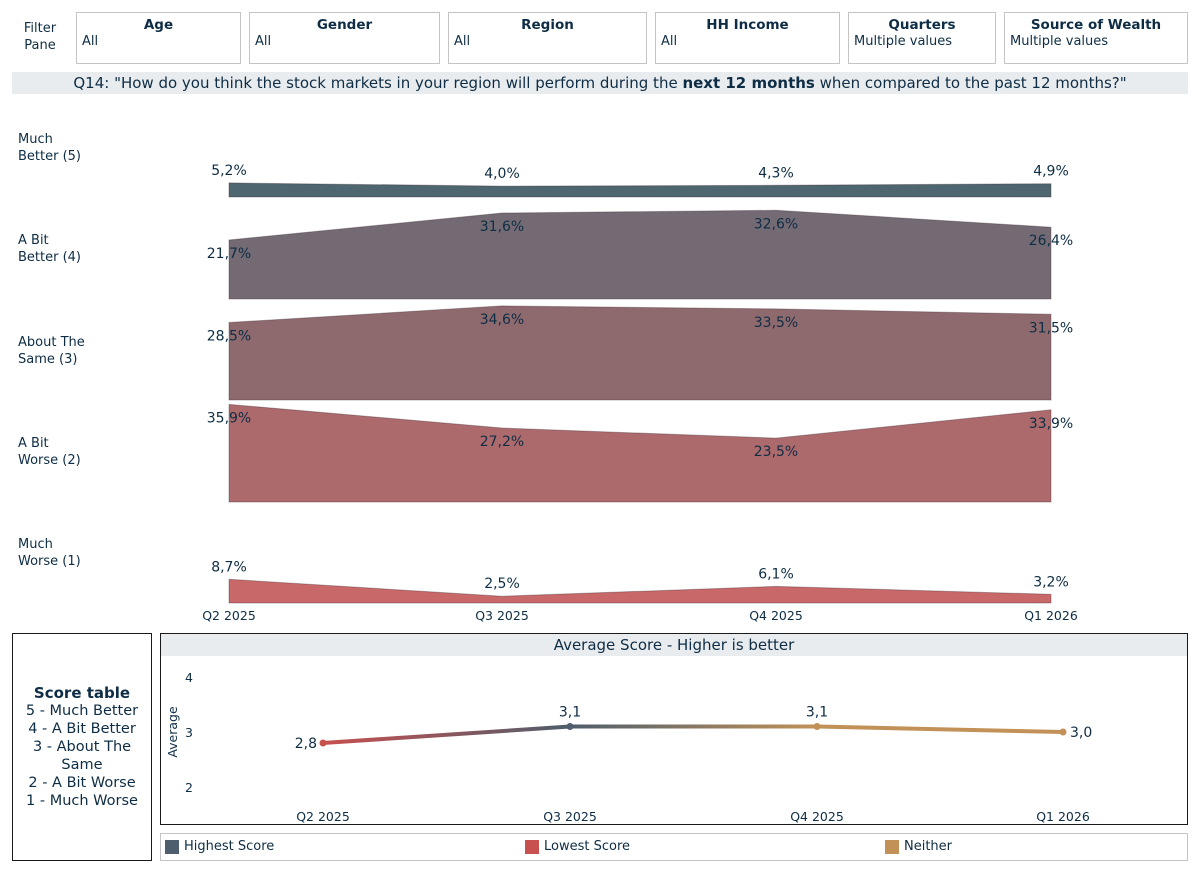  What do you see at coordinates (82, 711) in the screenshot?
I see `score-table-line: 5 - Much Better` at bounding box center [82, 711].